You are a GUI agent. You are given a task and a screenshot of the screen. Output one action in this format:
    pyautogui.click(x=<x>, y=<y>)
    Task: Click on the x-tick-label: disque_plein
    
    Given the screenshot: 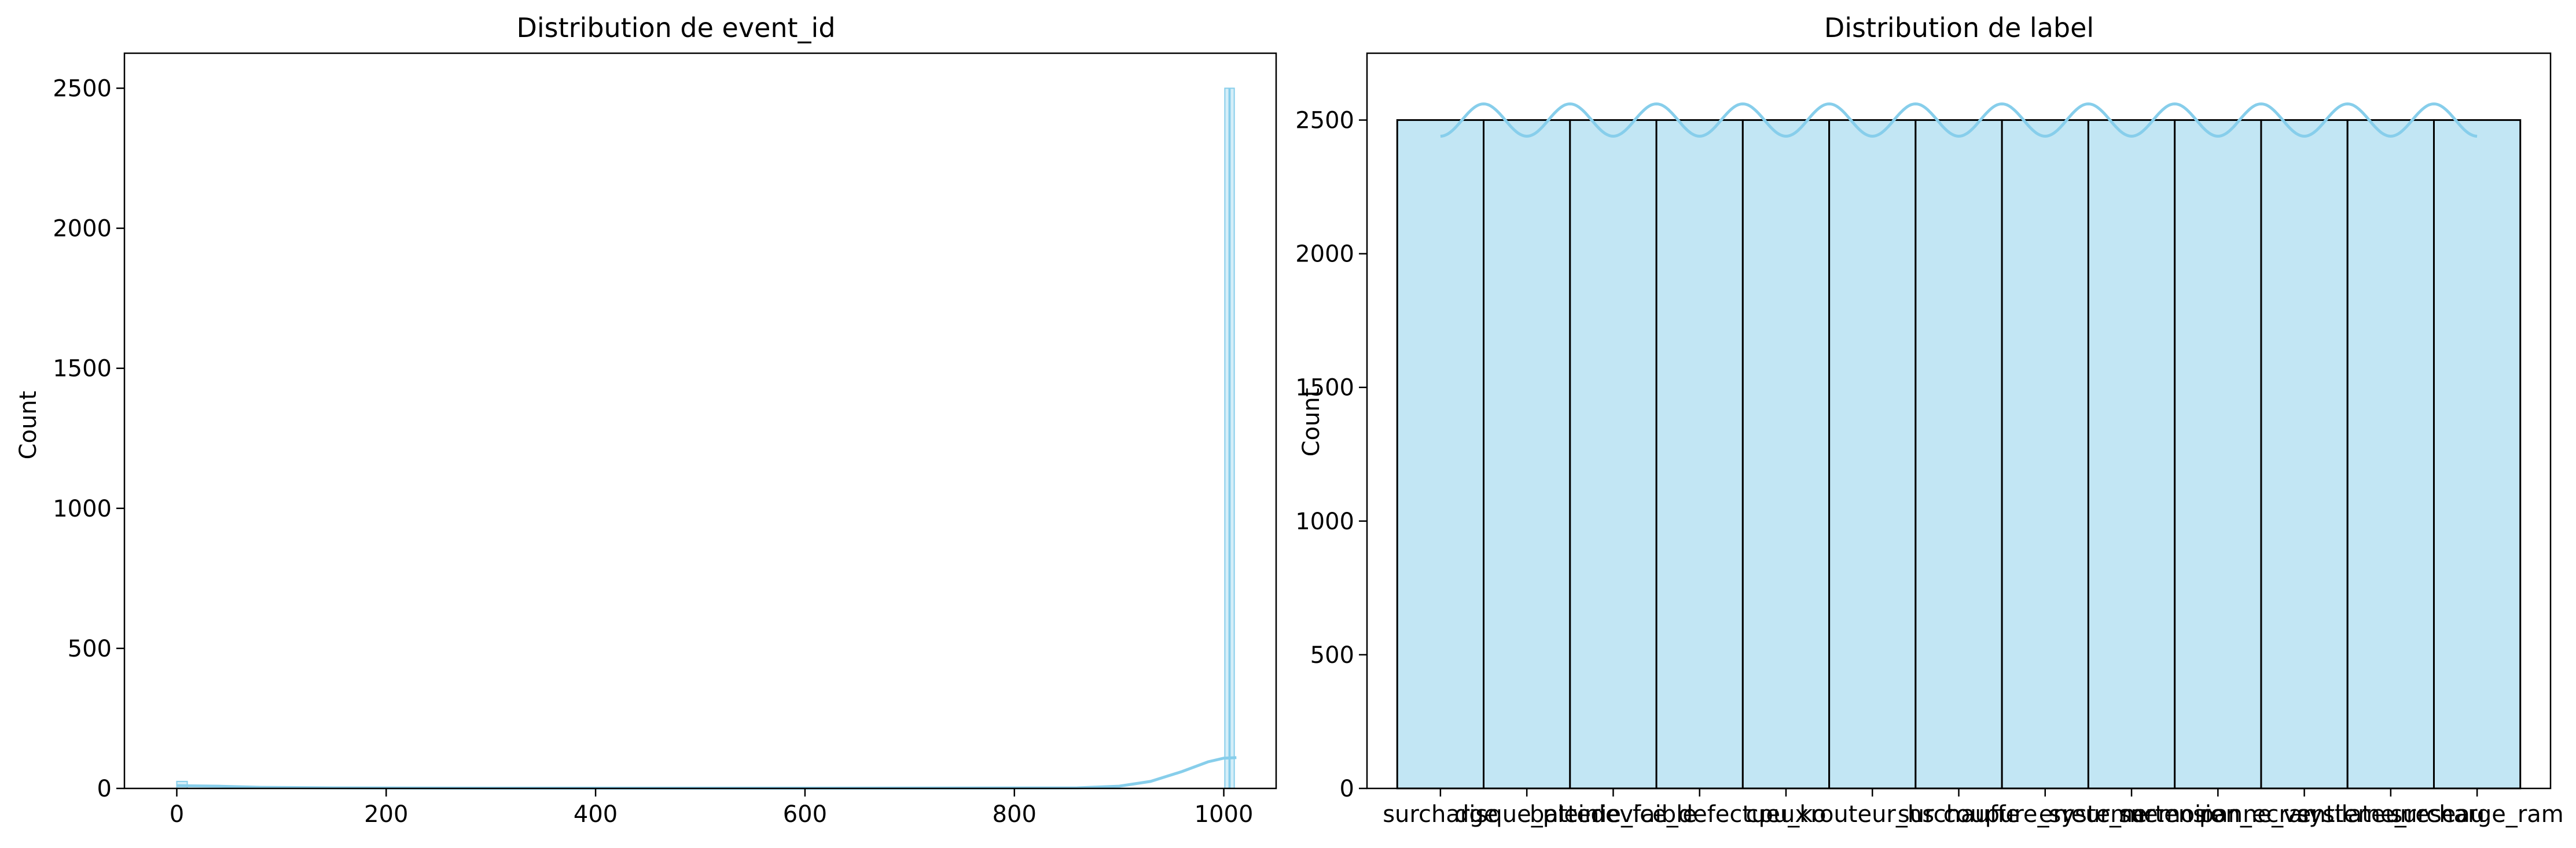 What is the action you would take?
    pyautogui.click(x=1526, y=815)
    